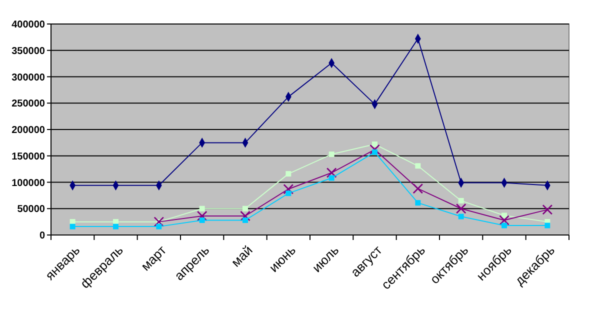 The height and width of the screenshot is (324, 595). I want to click on y-tick-label: 0, so click(42, 236).